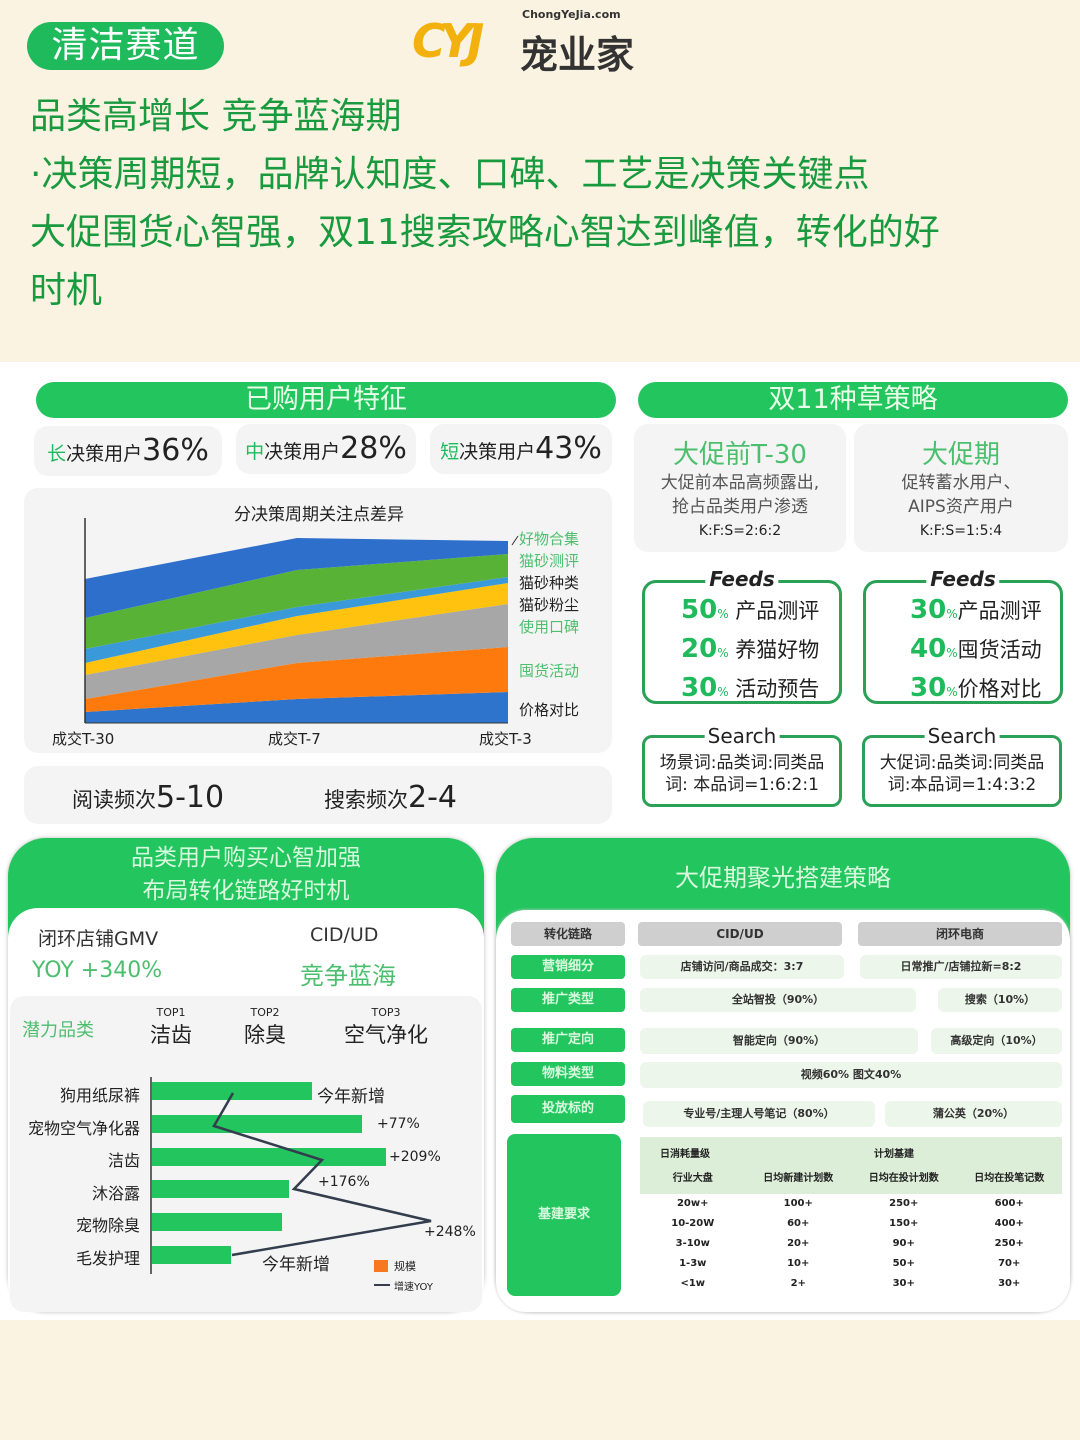 This screenshot has width=1080, height=1440. Describe the element at coordinates (450, 1232) in the screenshot. I see `bar-label: +248%` at that location.